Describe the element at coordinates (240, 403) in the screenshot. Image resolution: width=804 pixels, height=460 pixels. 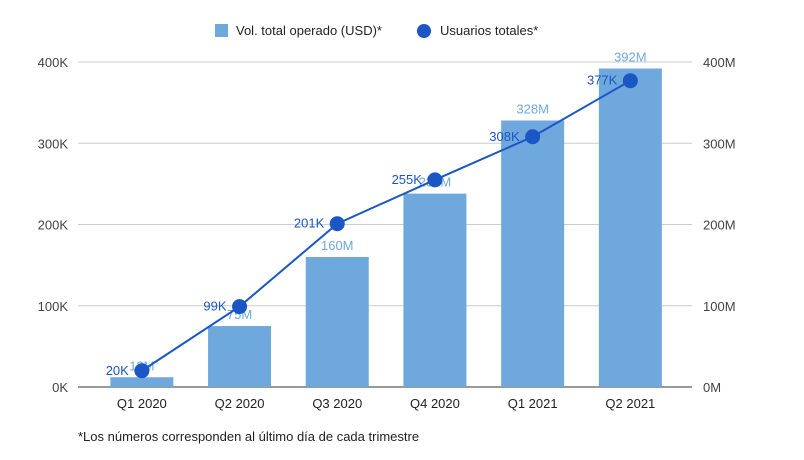
I see `category-label: Q2 2020` at that location.